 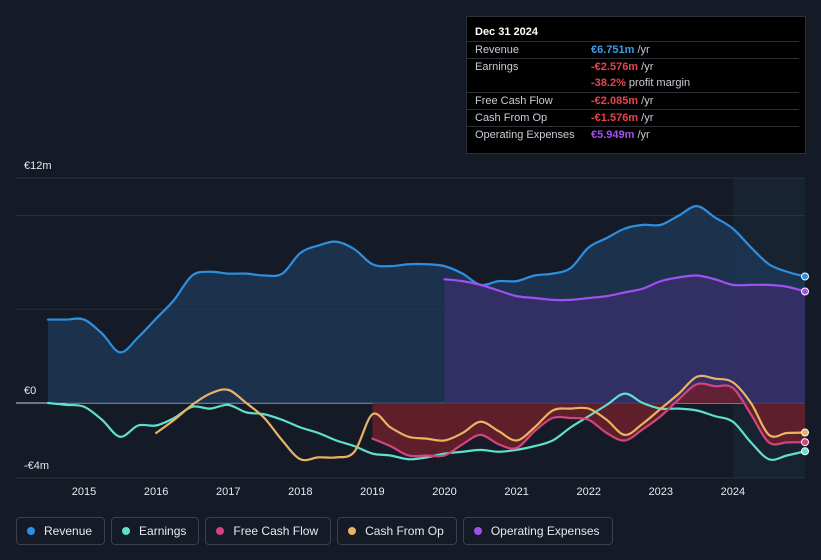 I want to click on tooltip-value-number: -€1.576m, so click(x=615, y=118).